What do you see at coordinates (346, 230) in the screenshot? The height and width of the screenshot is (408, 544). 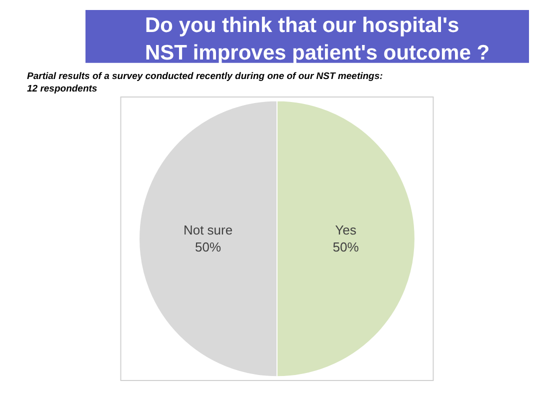 I see `slice-label: Yes` at bounding box center [346, 230].